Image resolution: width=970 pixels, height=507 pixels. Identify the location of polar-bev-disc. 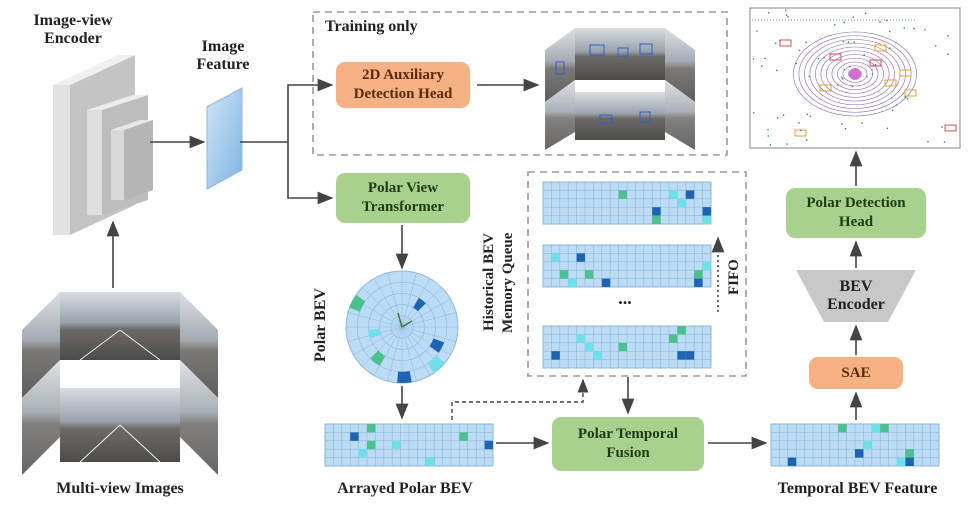
(402, 327).